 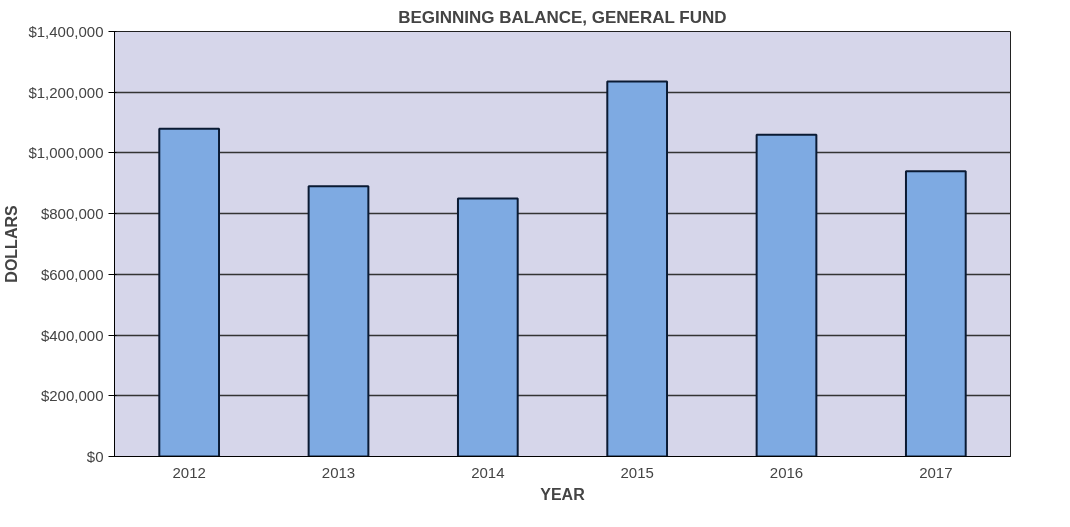 I want to click on y-tick-label: $0, so click(x=95, y=456).